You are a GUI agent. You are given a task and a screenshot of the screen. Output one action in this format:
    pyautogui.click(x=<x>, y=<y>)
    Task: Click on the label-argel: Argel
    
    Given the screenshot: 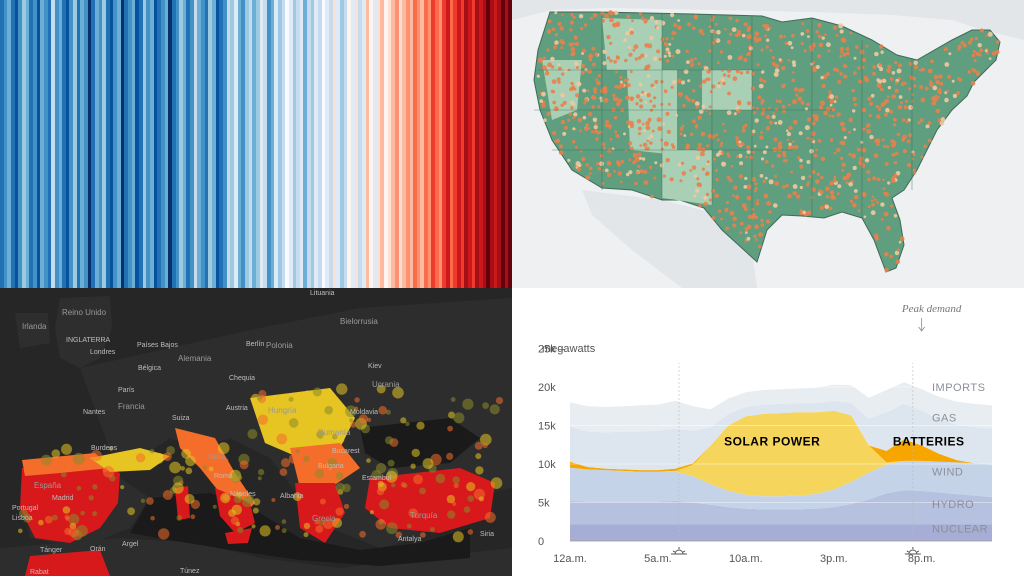 What is the action you would take?
    pyautogui.click(x=130, y=544)
    